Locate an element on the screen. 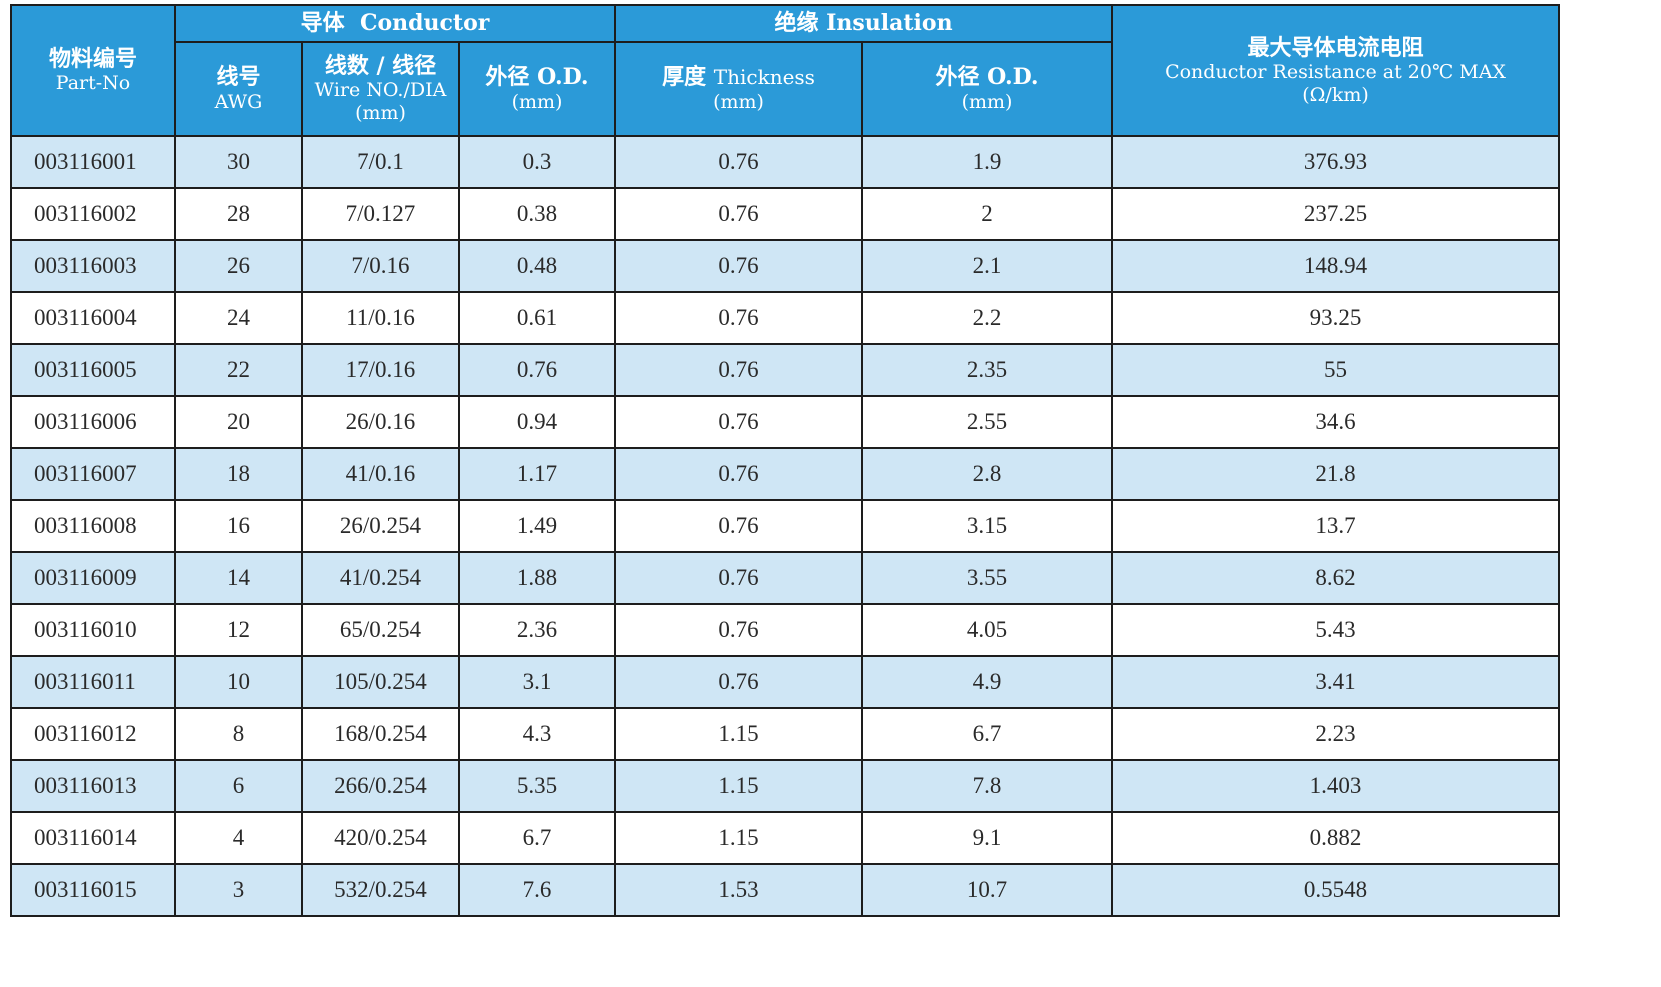 Image resolution: width=1661 pixels, height=987 pixels. cell-resistance: 0.882 is located at coordinates (1336, 838).